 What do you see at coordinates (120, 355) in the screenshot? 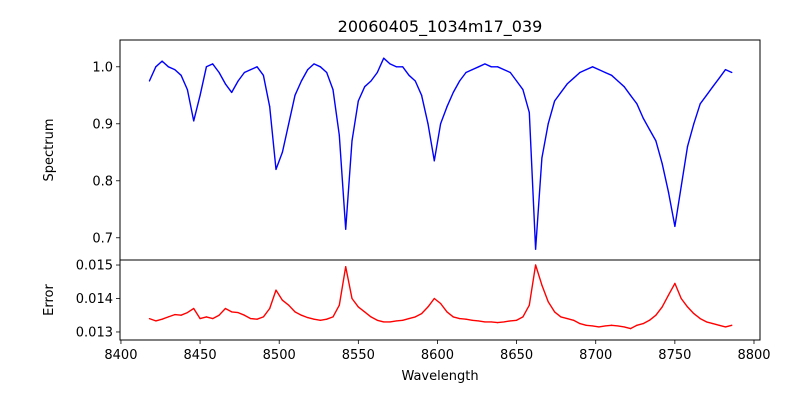
I see `x-tick-label: 8400` at bounding box center [120, 355].